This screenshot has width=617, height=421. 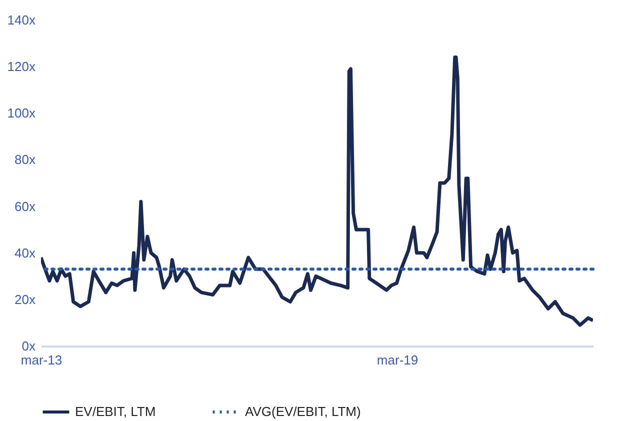 I want to click on y-tick-label: 40x, so click(x=25, y=252).